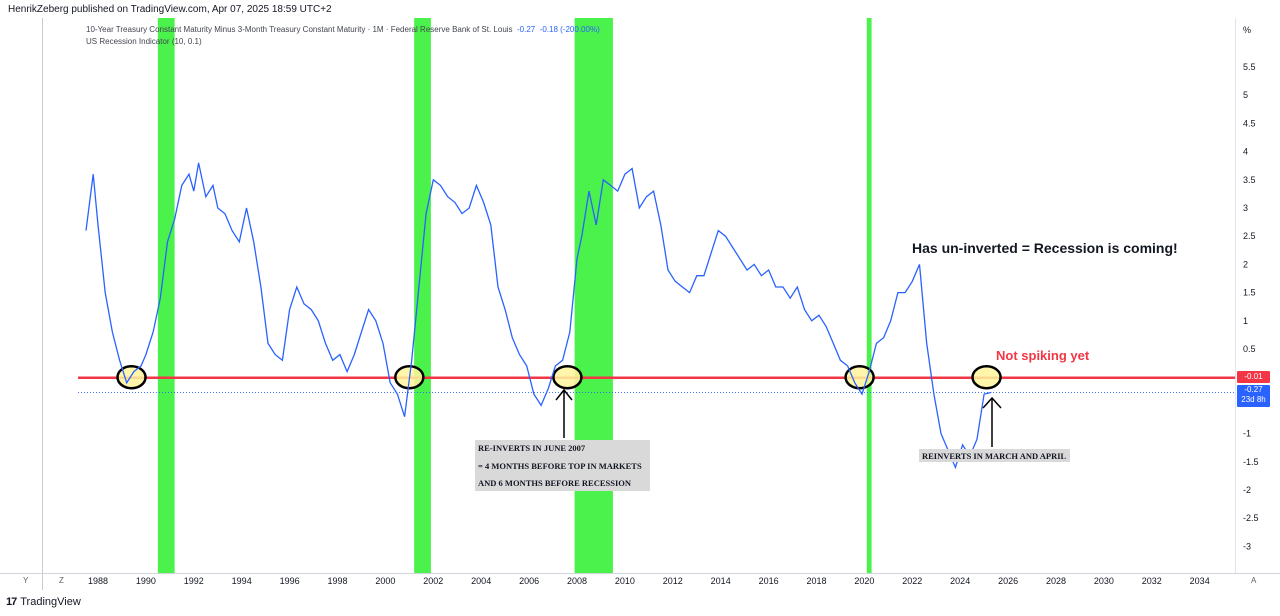  I want to click on x-tick-label: 2022, so click(912, 581).